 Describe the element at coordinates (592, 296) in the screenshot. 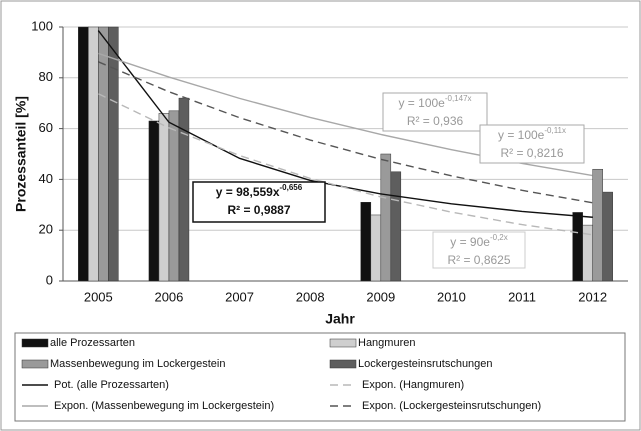

I see `x-tick-label: 2012` at that location.